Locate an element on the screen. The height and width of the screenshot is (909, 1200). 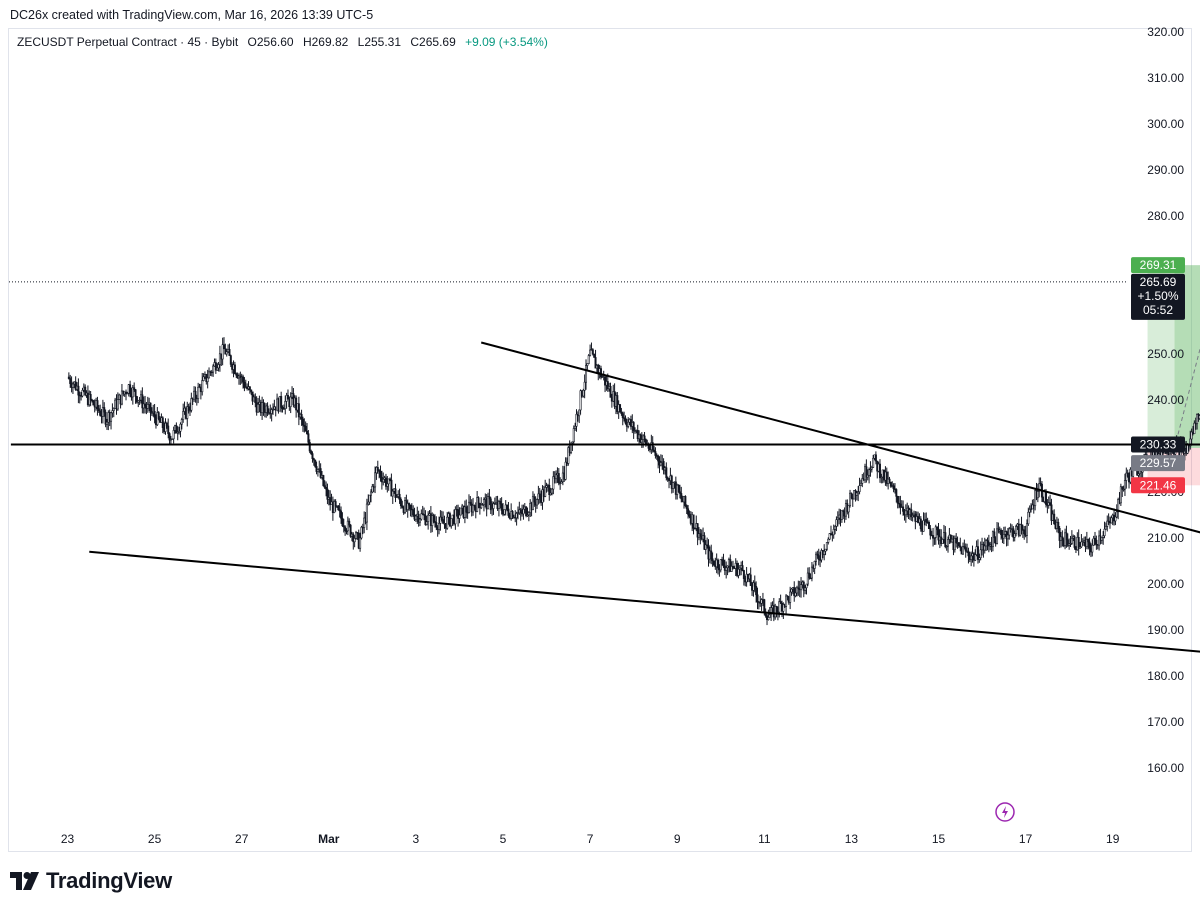
entry-price-label-bg is located at coordinates (1158, 463).